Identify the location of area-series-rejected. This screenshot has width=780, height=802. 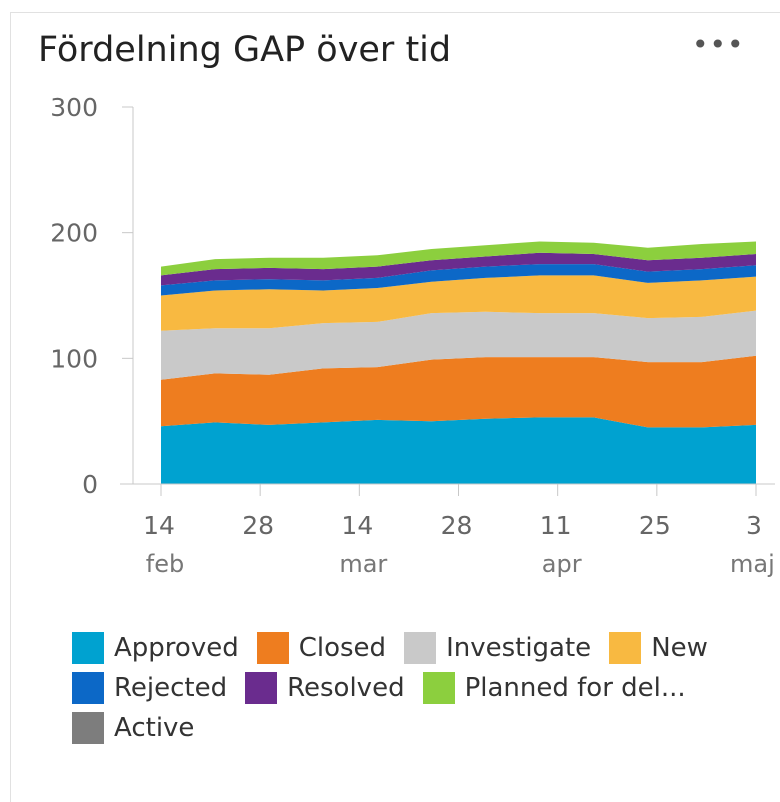
(458, 280).